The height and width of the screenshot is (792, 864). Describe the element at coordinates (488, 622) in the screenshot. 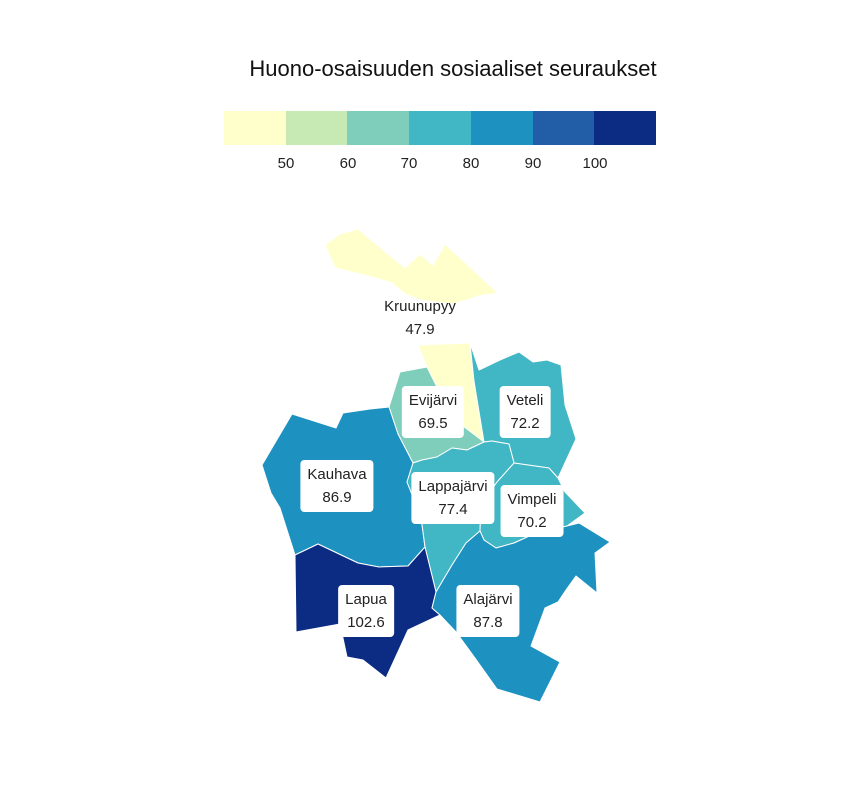

I see `region-value: 87.8` at that location.